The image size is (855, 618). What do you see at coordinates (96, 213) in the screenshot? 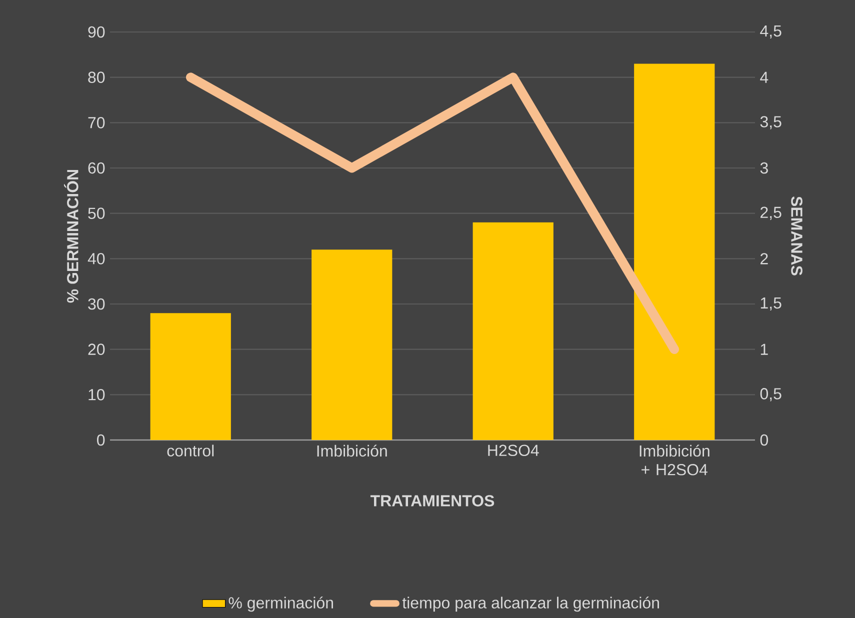
I see `y-tick-label: 50` at bounding box center [96, 213].